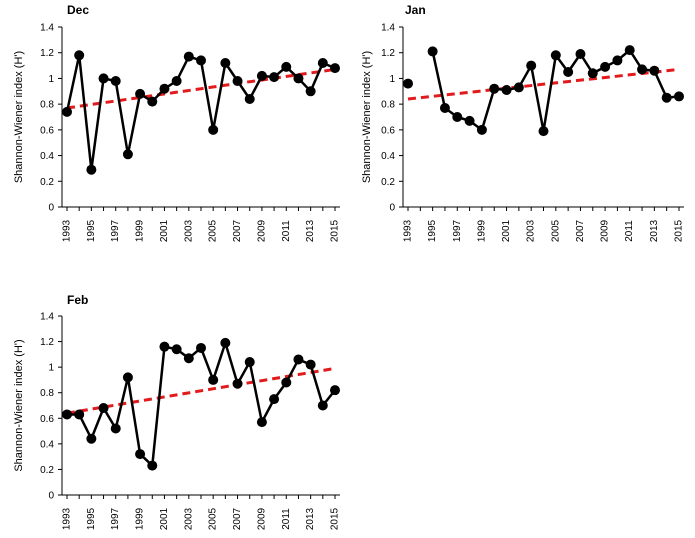 This screenshot has height=538, width=695. I want to click on panel-title: Dec, so click(78, 10).